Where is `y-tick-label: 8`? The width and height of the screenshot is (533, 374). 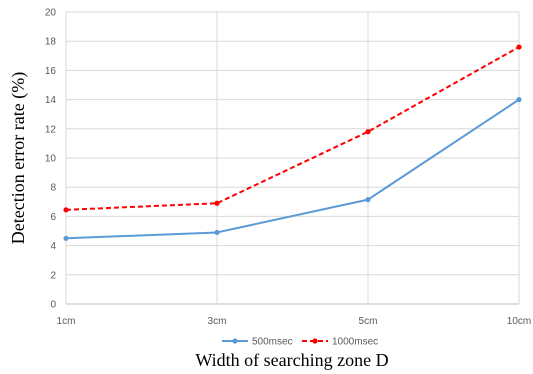 y-tick-label: 8 is located at coordinates (53, 188).